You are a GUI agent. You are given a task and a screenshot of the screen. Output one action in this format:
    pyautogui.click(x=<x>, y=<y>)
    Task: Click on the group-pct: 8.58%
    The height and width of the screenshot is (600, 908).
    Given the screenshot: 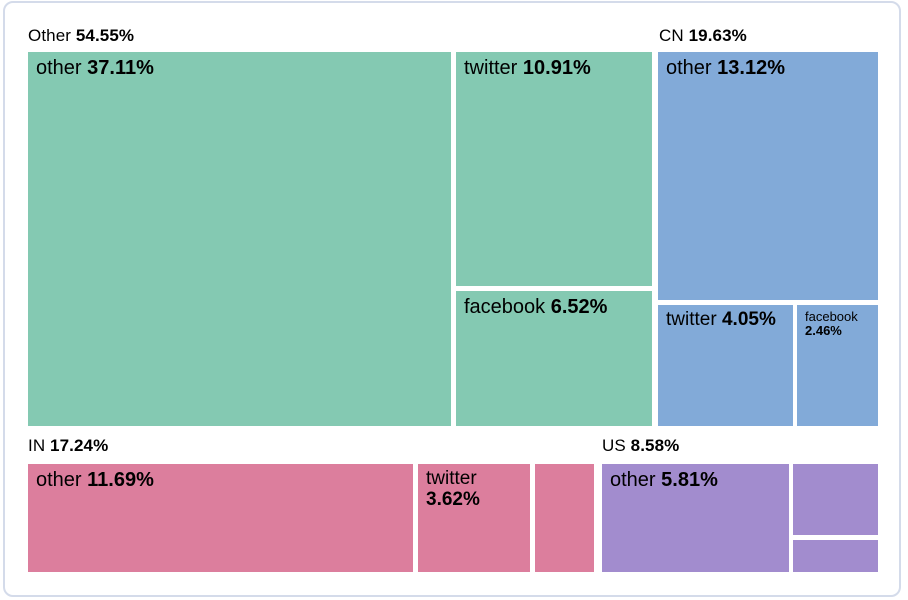 What is the action you would take?
    pyautogui.click(x=655, y=445)
    